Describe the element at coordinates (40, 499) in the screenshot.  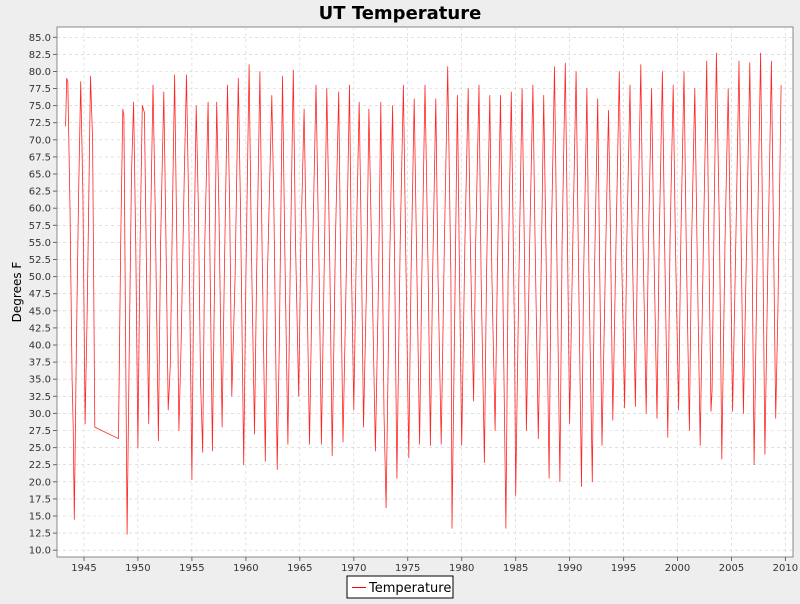
I see `y-tick-label: 17.5` at that location.